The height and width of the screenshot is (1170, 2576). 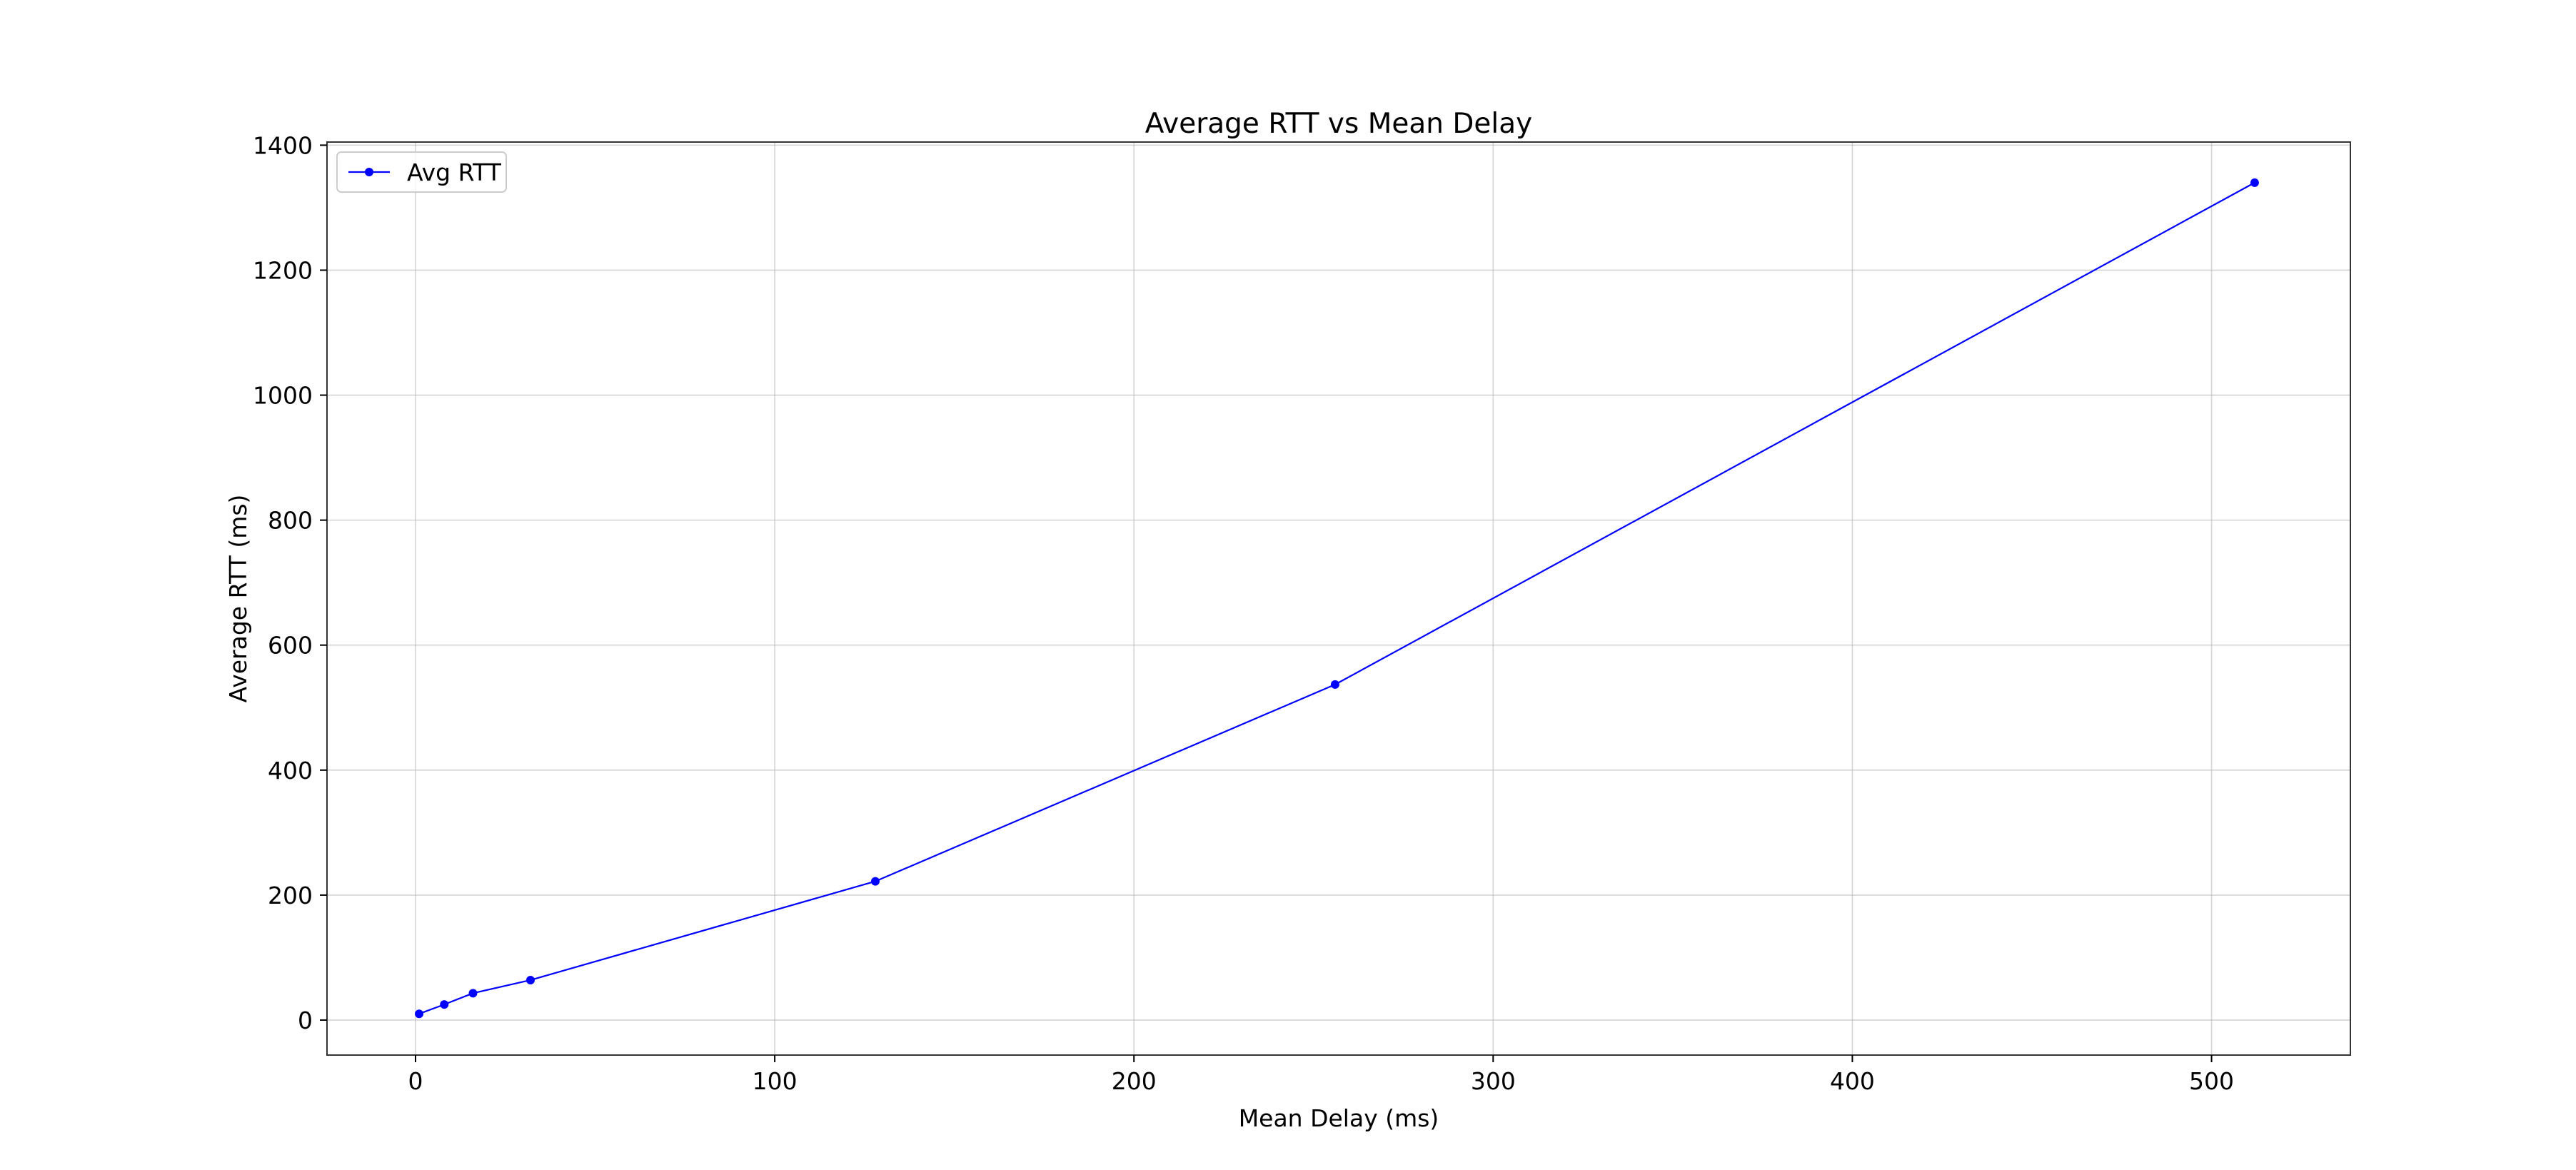 What do you see at coordinates (1135, 1081) in the screenshot?
I see `x-tick-label: 200` at bounding box center [1135, 1081].